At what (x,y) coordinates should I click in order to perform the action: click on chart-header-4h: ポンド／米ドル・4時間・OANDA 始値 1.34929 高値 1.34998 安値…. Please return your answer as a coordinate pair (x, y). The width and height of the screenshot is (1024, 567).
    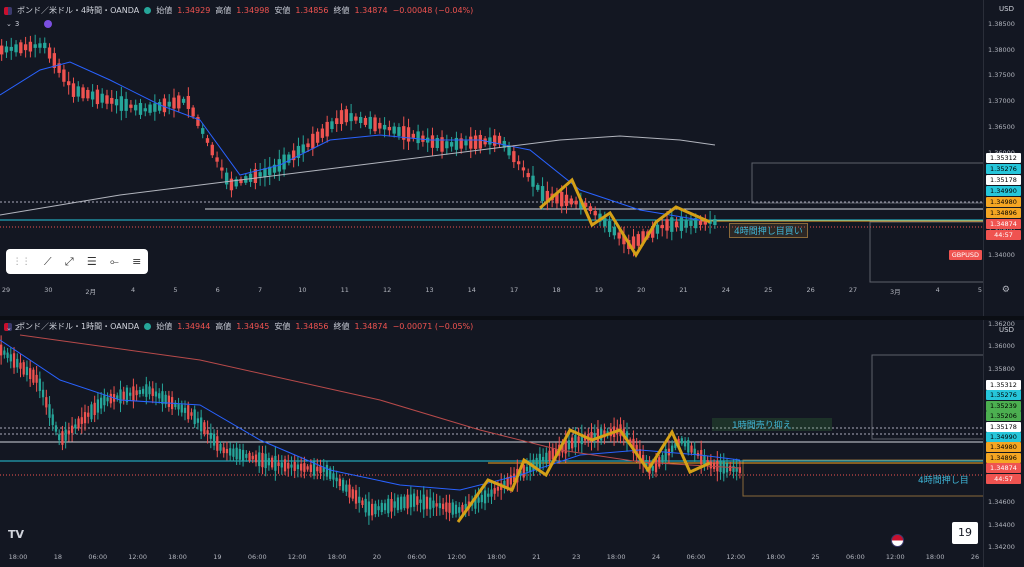
    Looking at the image, I should click on (238, 10).